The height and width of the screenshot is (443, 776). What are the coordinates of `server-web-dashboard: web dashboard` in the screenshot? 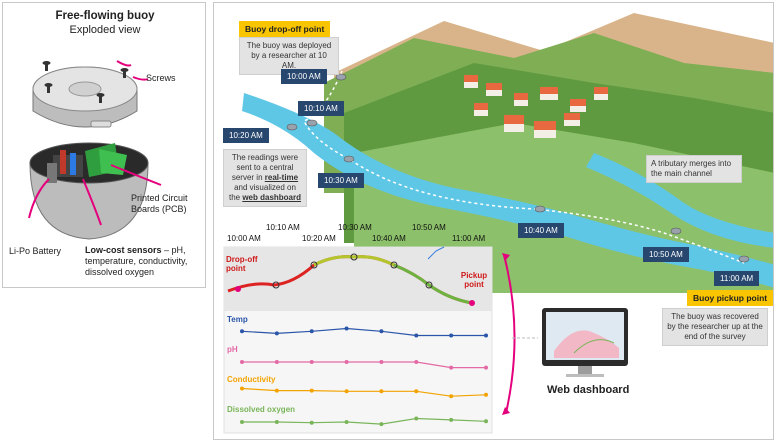 It's located at (272, 197).